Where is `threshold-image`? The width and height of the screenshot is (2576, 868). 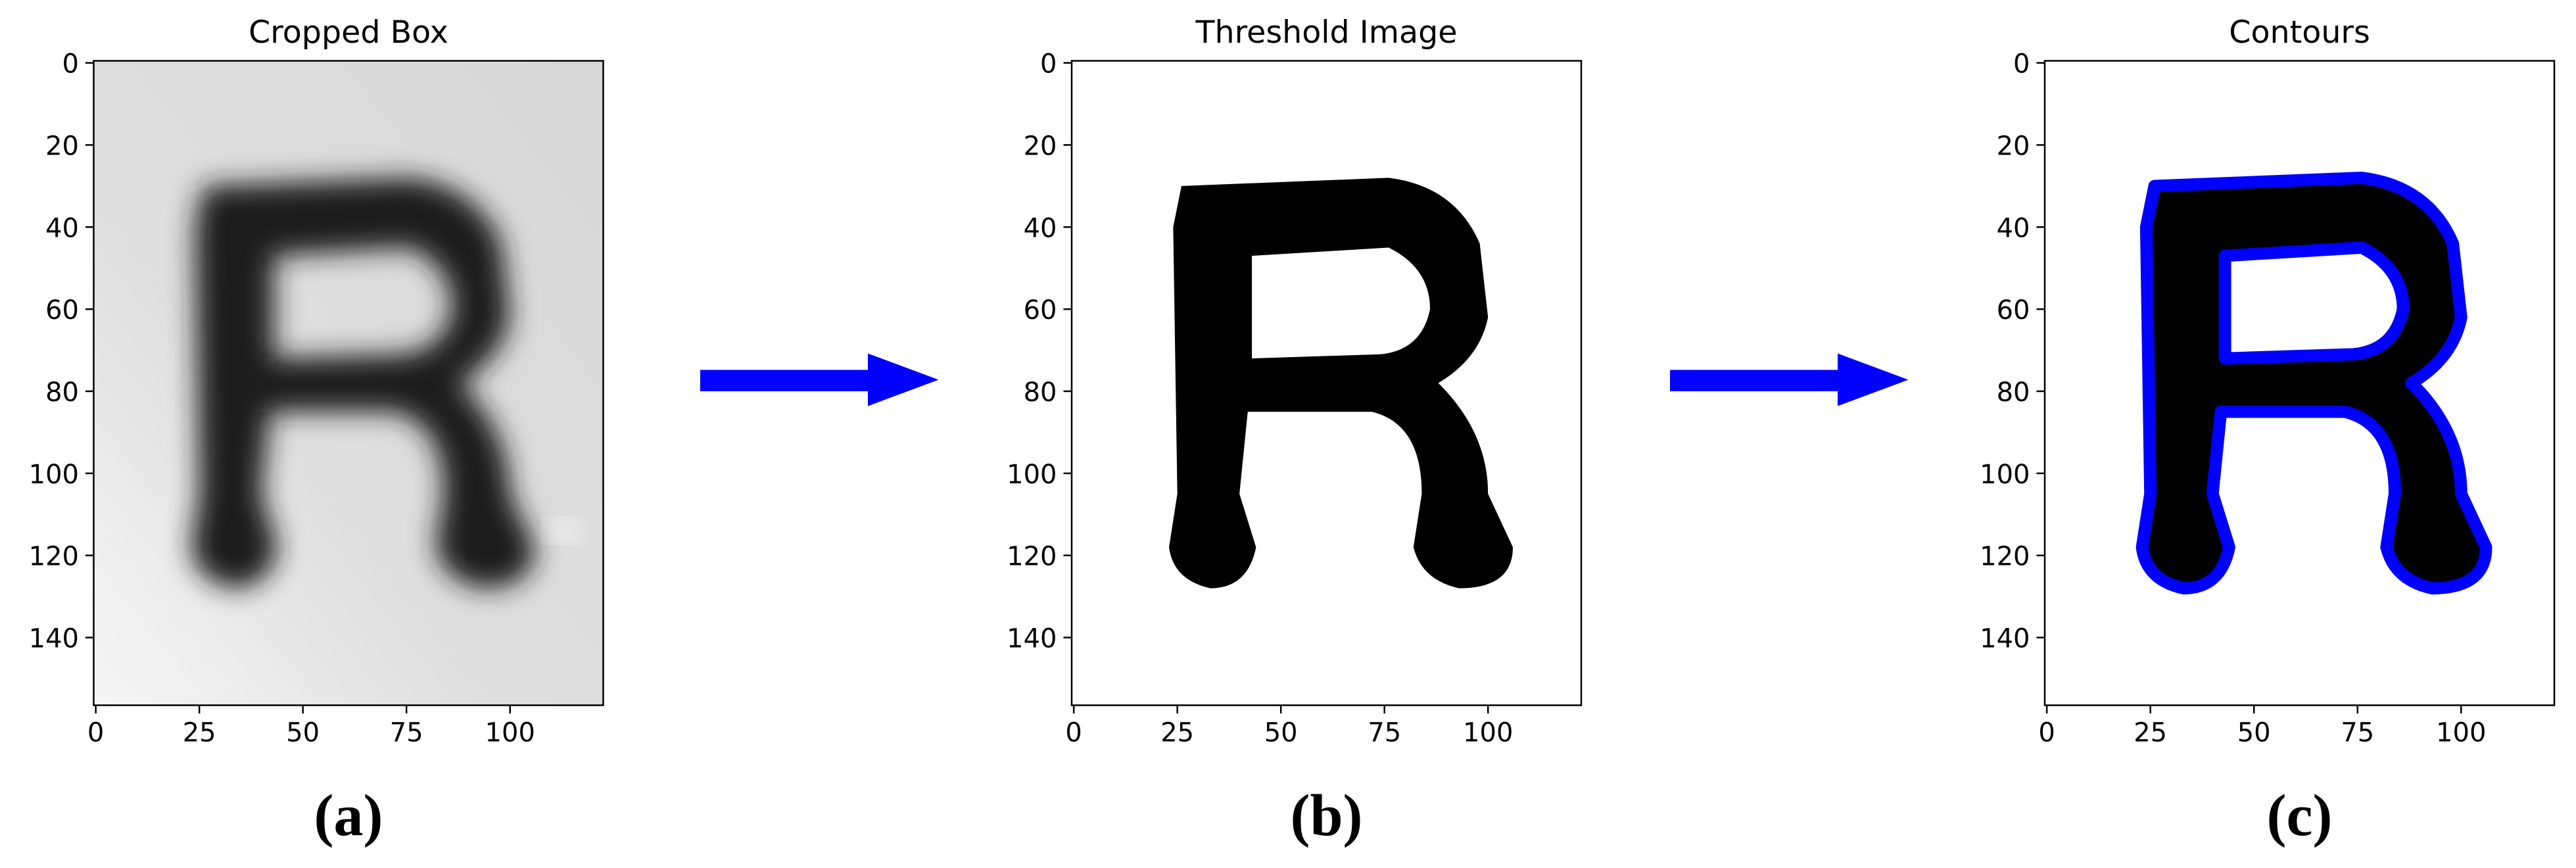 threshold-image is located at coordinates (1327, 383).